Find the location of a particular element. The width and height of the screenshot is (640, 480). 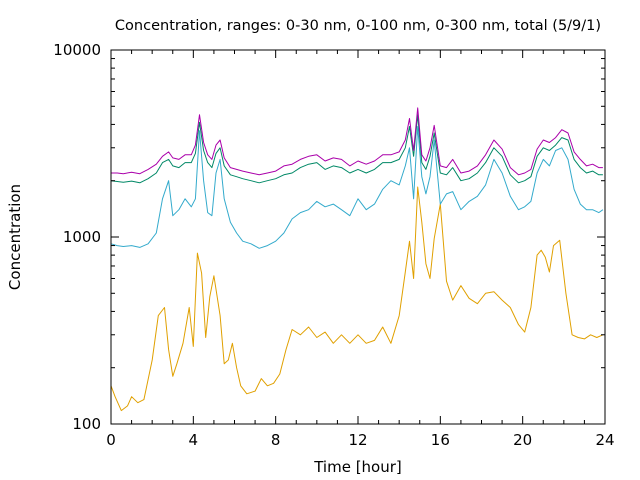

y-tick-label: 10000 is located at coordinates (77, 50).